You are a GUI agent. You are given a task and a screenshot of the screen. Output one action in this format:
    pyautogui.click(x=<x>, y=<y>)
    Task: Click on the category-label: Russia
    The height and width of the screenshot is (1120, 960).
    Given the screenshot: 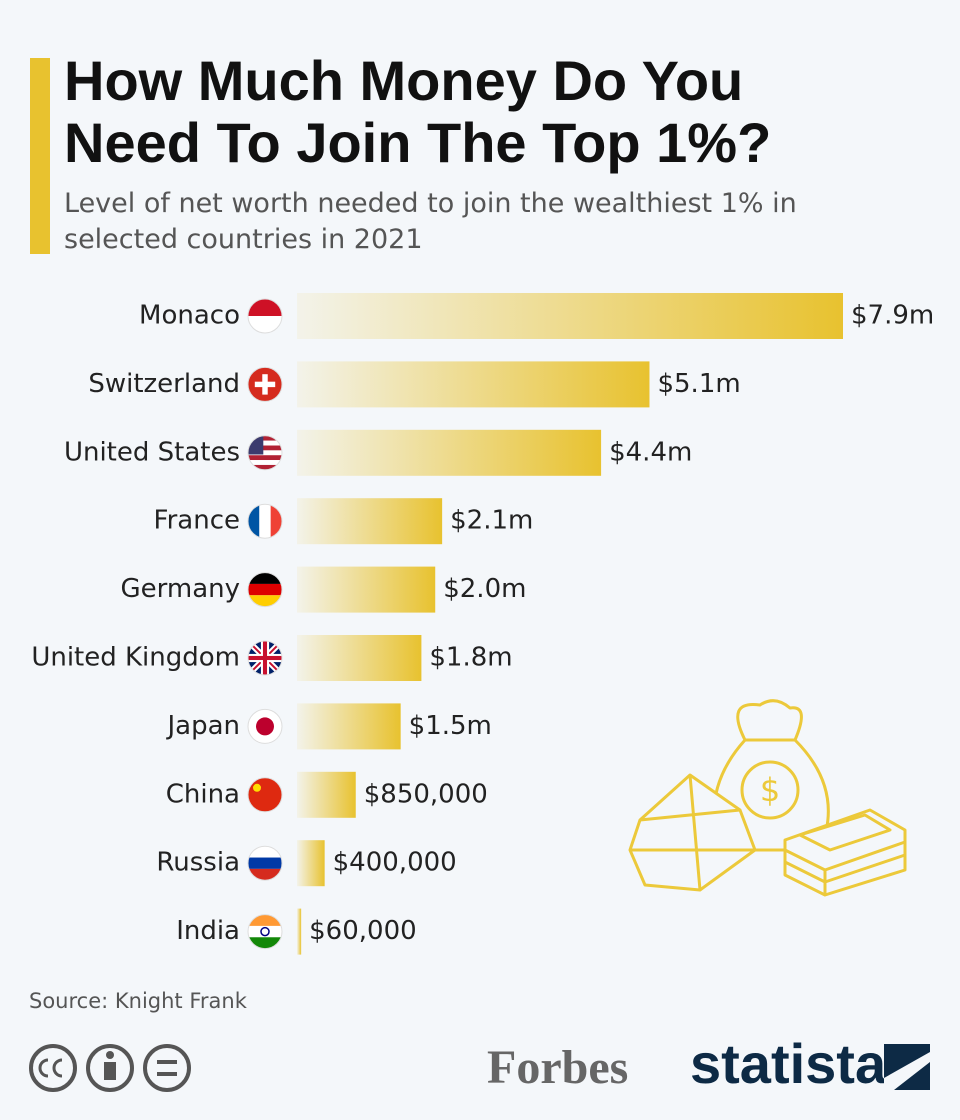 What is the action you would take?
    pyautogui.click(x=198, y=863)
    